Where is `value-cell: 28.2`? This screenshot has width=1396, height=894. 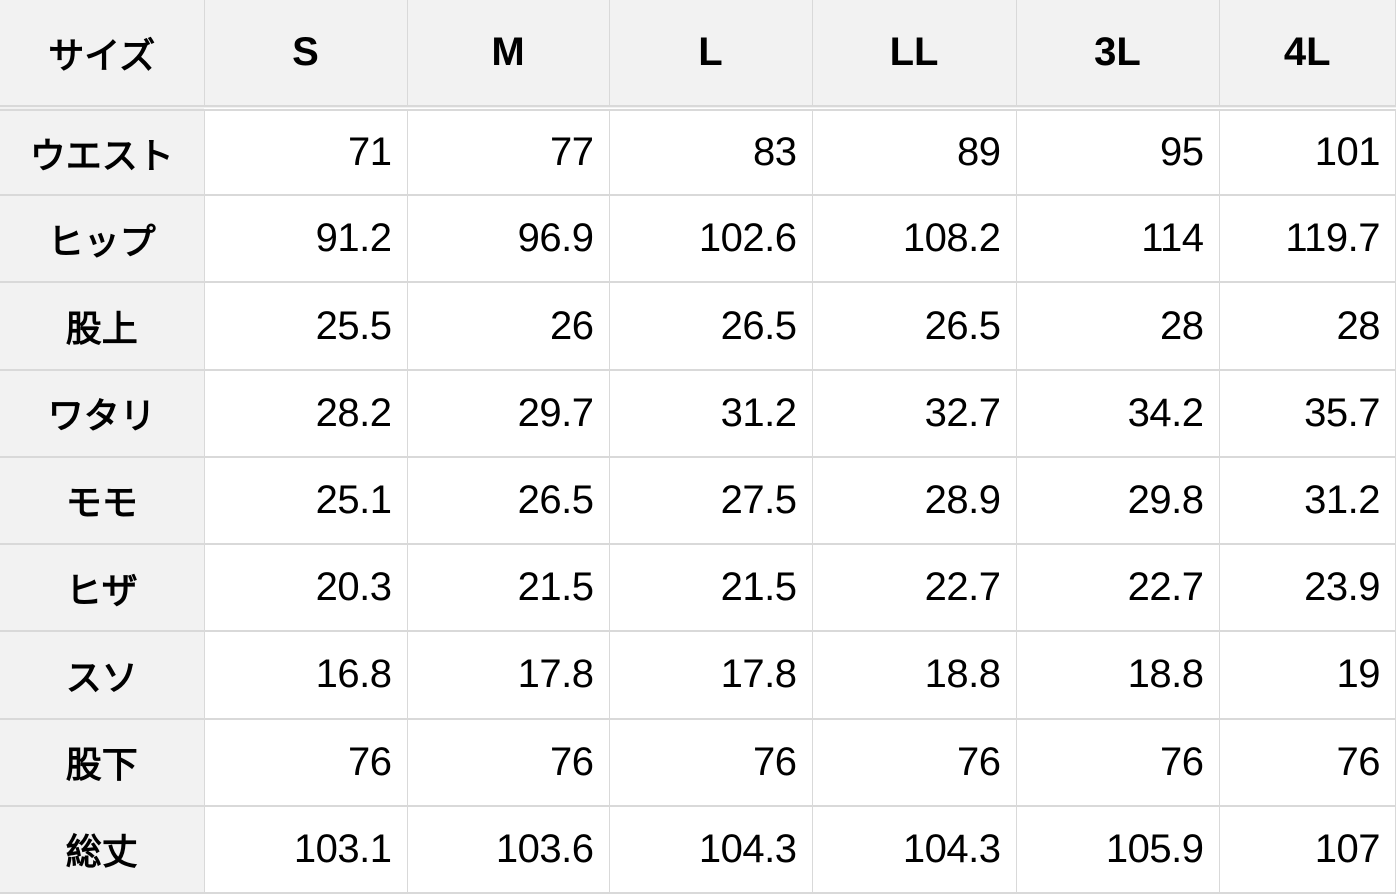
value-cell: 28.2 is located at coordinates (305, 413).